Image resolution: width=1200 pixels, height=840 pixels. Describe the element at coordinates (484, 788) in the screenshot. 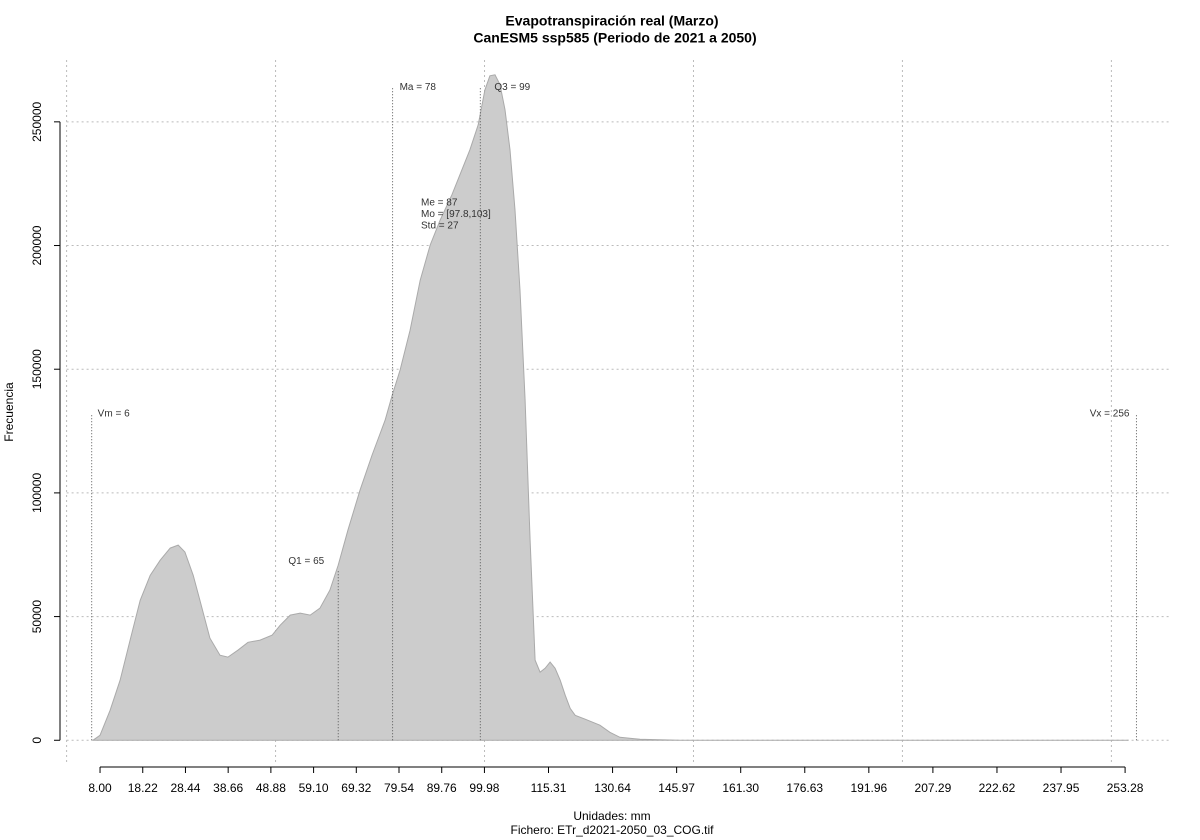

I see `x-tick-label: 99.98` at that location.